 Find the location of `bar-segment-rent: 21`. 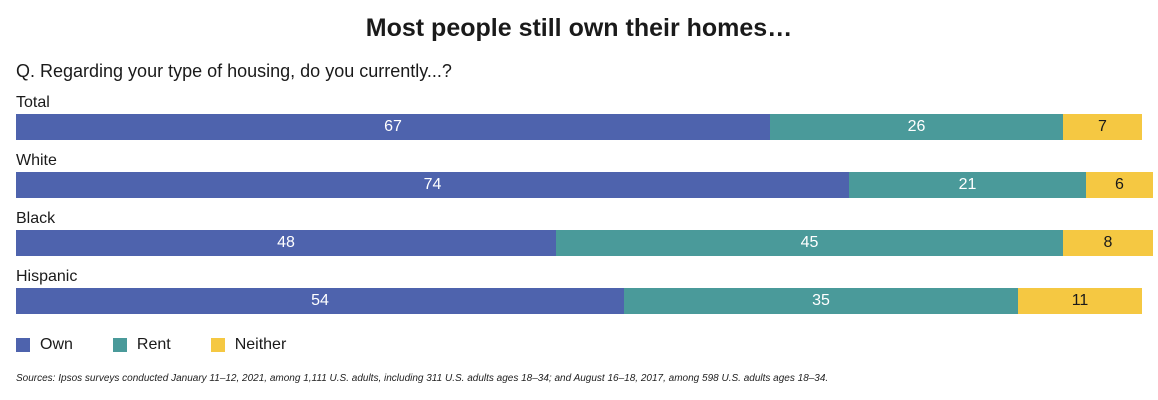

bar-segment-rent: 21 is located at coordinates (967, 185).